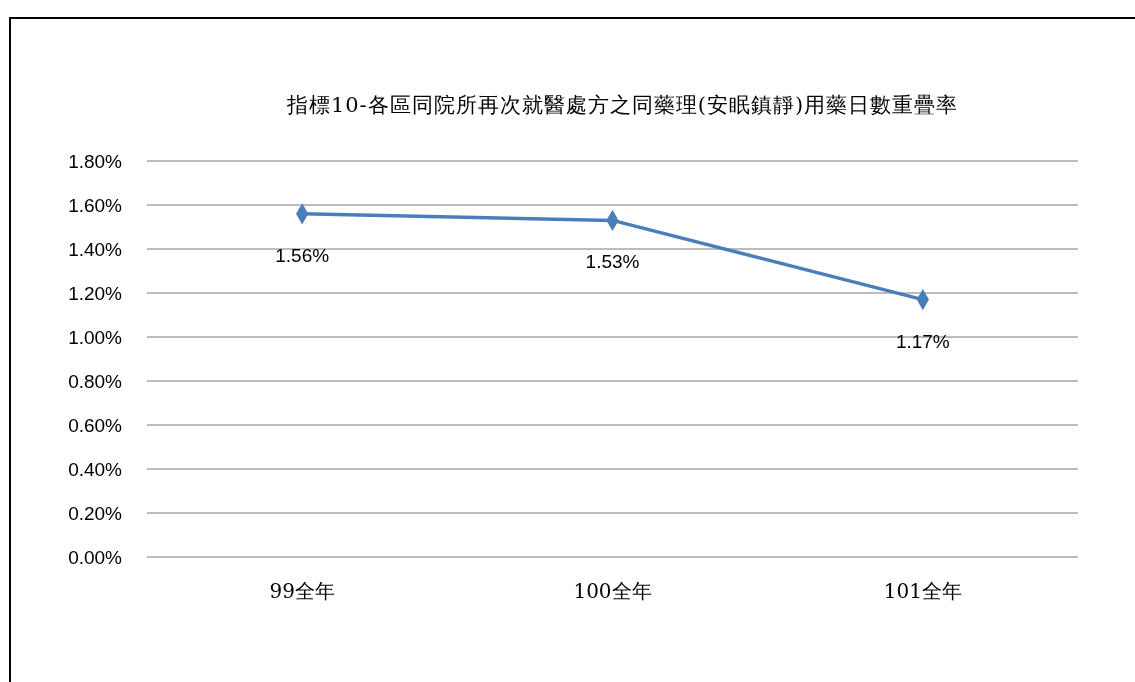  What do you see at coordinates (95, 161) in the screenshot?
I see `y-tick-label: 1.80%` at bounding box center [95, 161].